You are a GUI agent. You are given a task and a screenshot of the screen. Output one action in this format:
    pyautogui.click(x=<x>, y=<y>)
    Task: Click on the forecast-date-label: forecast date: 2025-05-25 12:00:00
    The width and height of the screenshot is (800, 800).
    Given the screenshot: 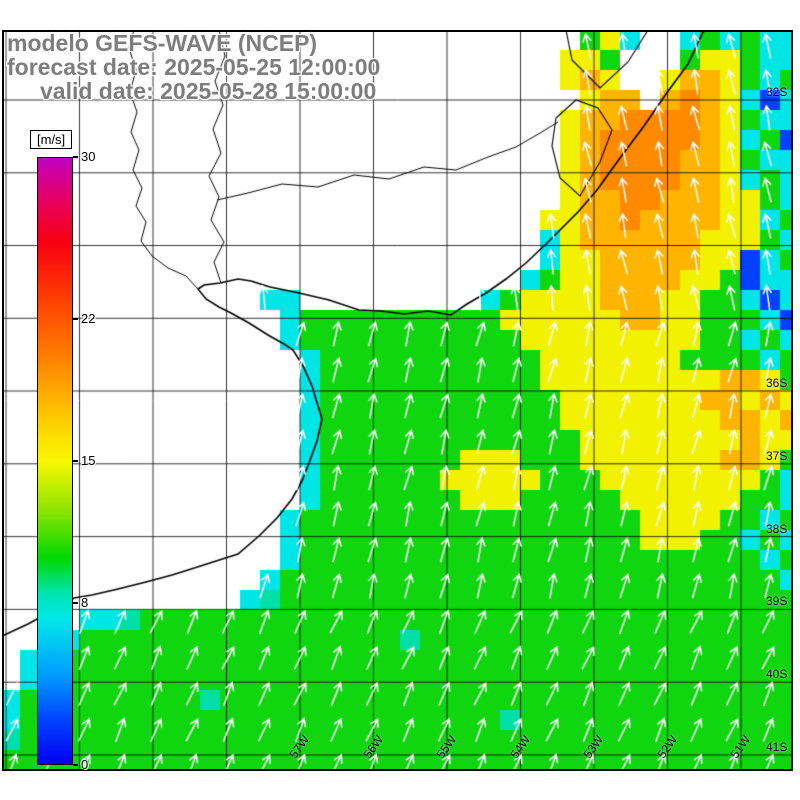 What is the action you would take?
    pyautogui.click(x=194, y=67)
    